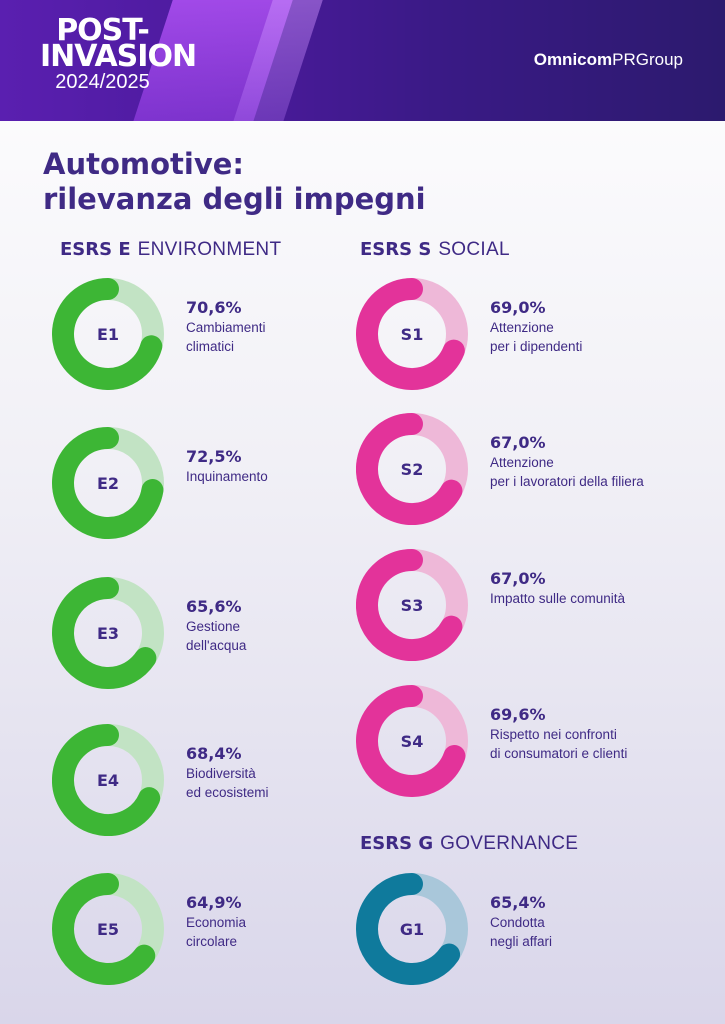 This screenshot has height=1024, width=725. I want to click on category-label: Condotta negli affari, so click(521, 932).